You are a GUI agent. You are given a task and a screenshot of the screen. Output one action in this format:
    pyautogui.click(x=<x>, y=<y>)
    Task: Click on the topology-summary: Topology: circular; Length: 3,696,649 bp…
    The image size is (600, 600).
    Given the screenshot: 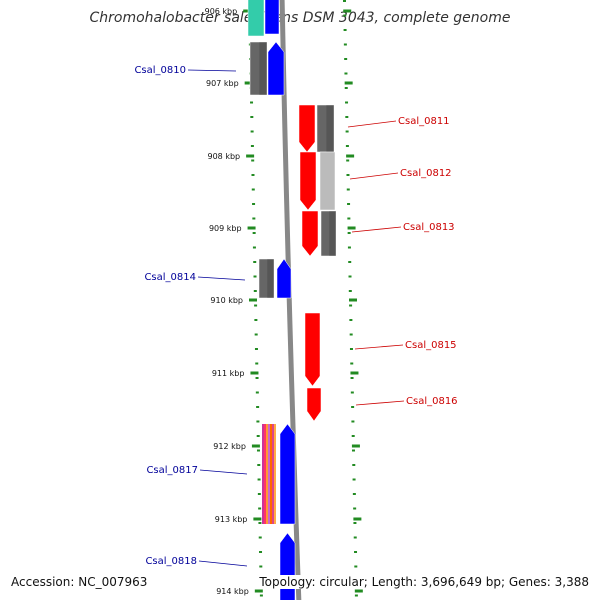 What is the action you would take?
    pyautogui.click(x=424, y=582)
    